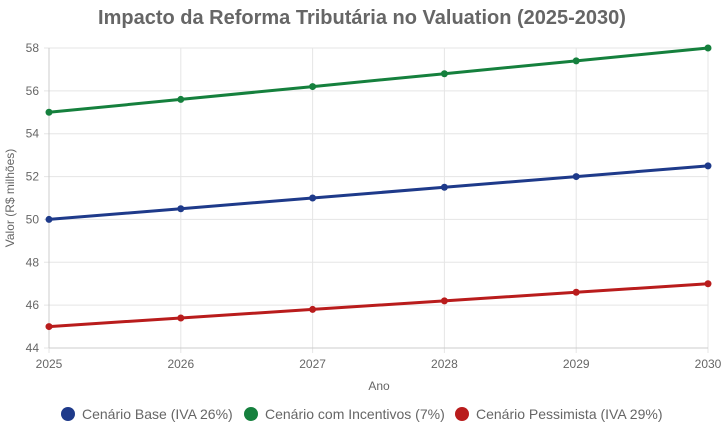 The image size is (724, 433). Describe the element at coordinates (312, 364) in the screenshot. I see `x-tick-label: 2027` at that location.